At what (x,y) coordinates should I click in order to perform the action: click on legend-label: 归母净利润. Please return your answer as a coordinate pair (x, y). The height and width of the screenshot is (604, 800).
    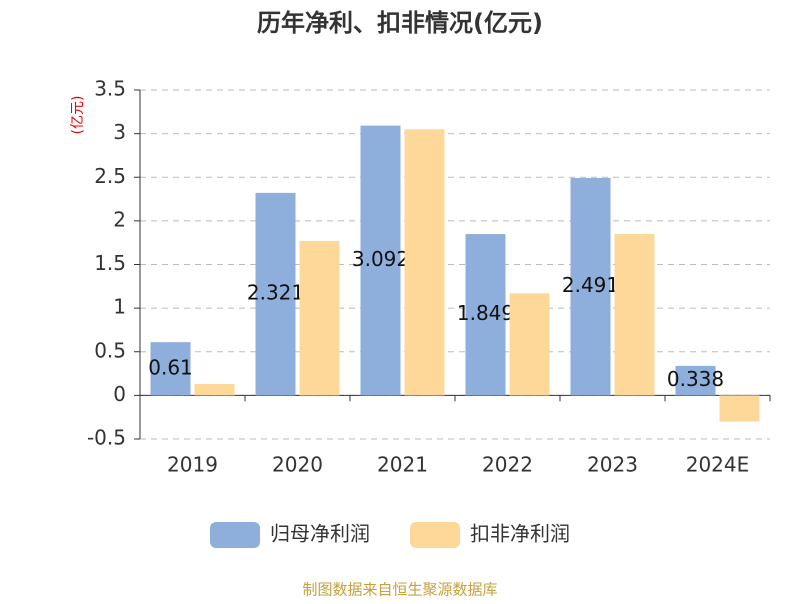
    Looking at the image, I should click on (320, 534).